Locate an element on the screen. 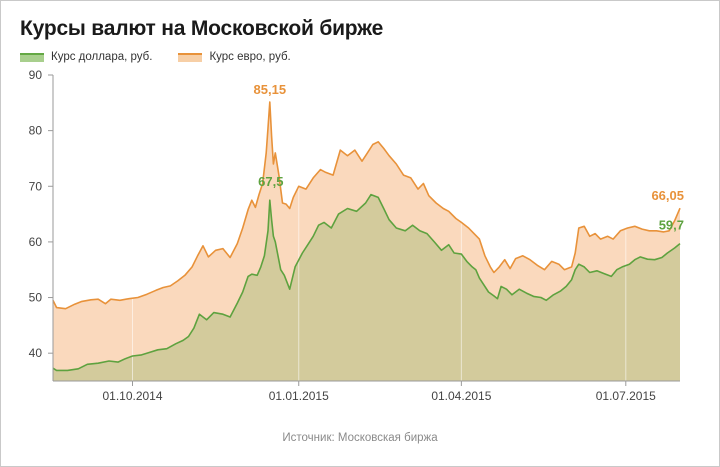  value-annotation: 66,05 is located at coordinates (667, 195).